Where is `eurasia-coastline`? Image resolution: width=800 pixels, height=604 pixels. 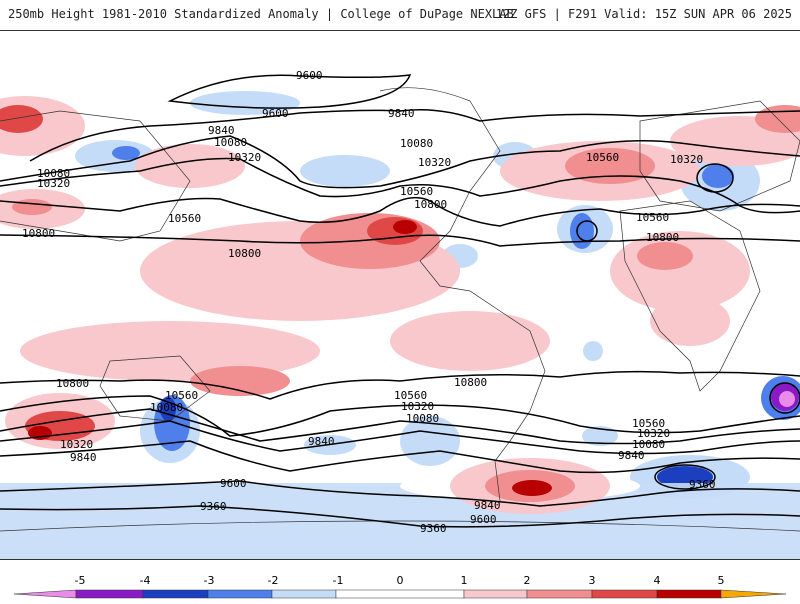 eurasia-coastline is located at coordinates (719, 156).